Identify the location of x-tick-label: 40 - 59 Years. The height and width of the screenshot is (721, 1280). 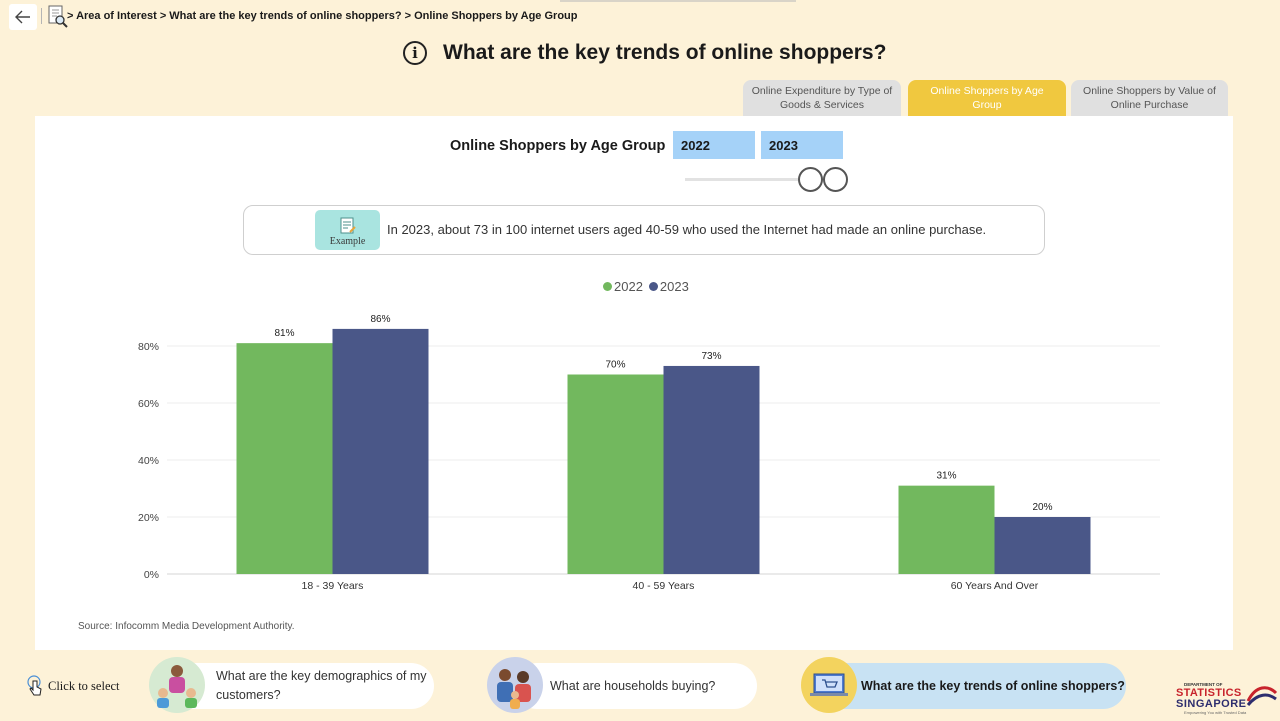
(664, 586).